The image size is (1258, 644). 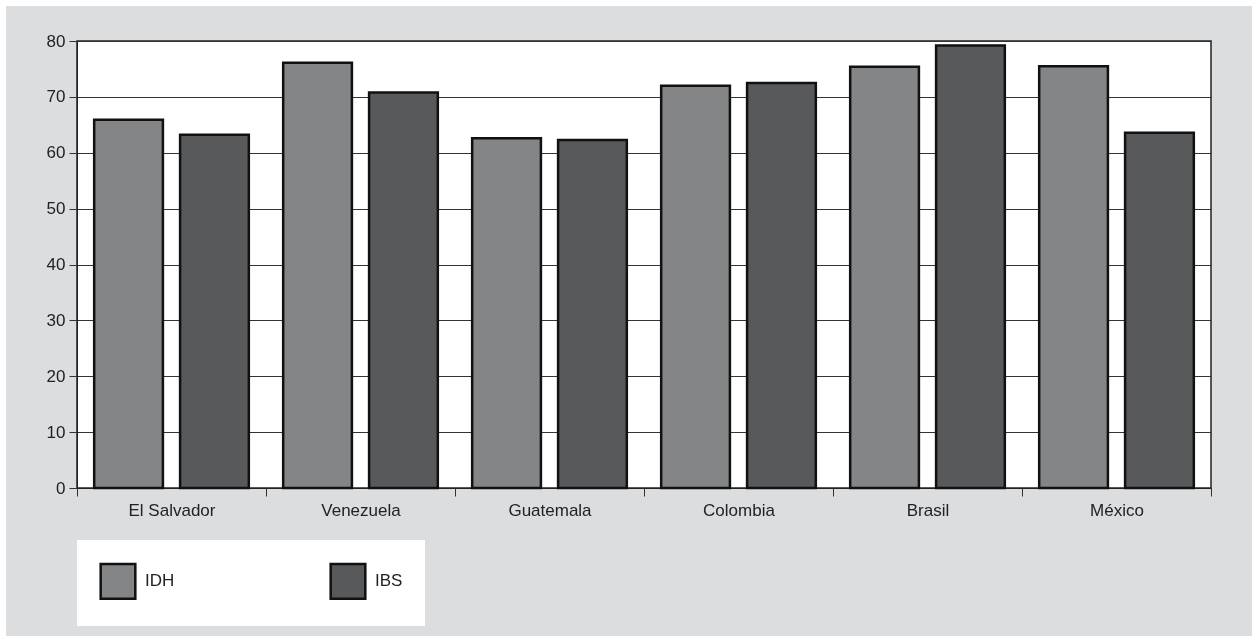 What do you see at coordinates (361, 510) in the screenshot?
I see `x-tick-label: Venezuela` at bounding box center [361, 510].